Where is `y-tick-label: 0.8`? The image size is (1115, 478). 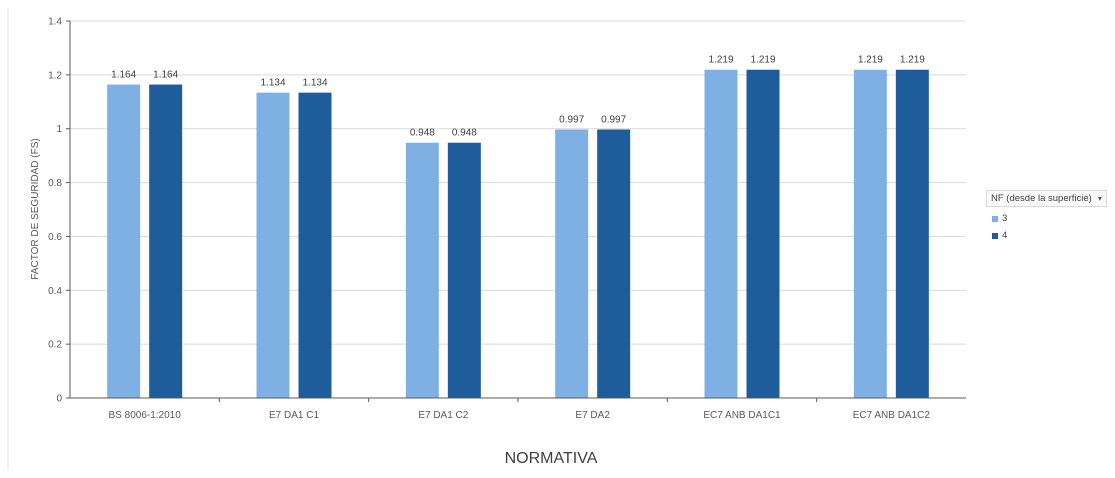
y-tick-label: 0.8 is located at coordinates (55, 183).